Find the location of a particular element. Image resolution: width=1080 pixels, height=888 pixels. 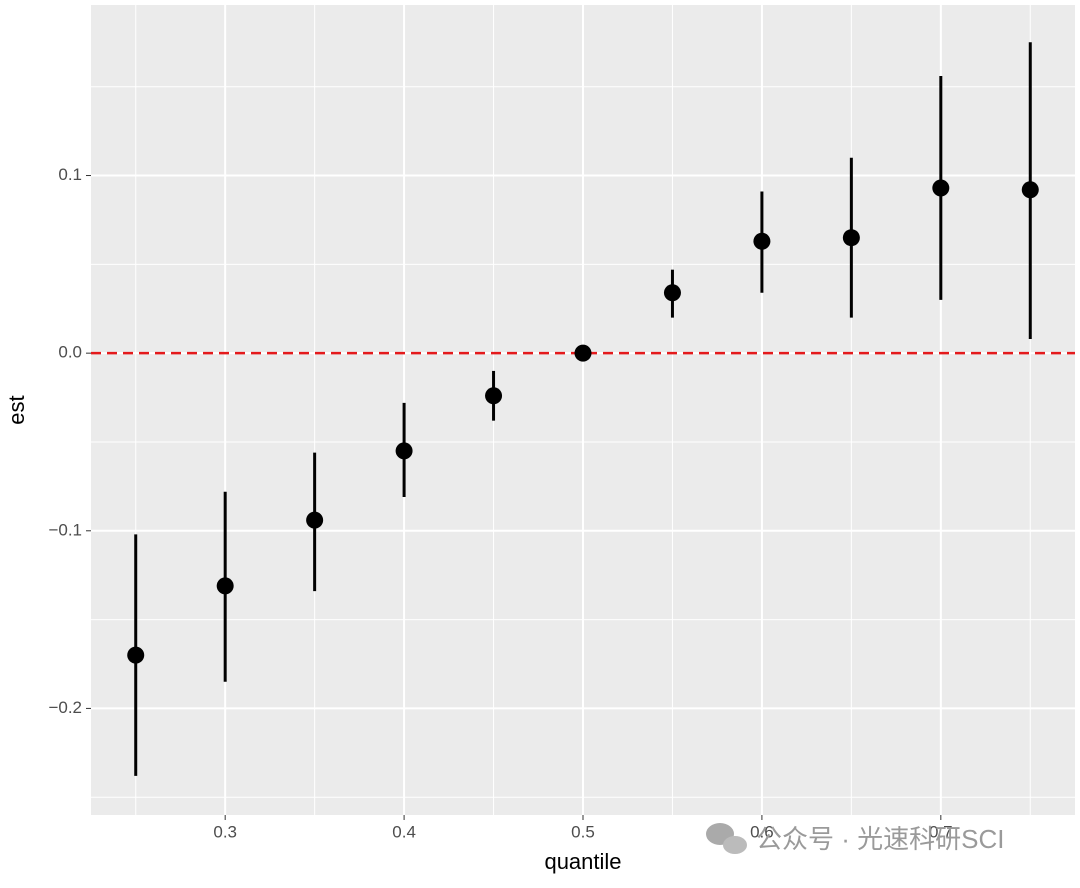

y-tick-label: 0.0 is located at coordinates (70, 352).